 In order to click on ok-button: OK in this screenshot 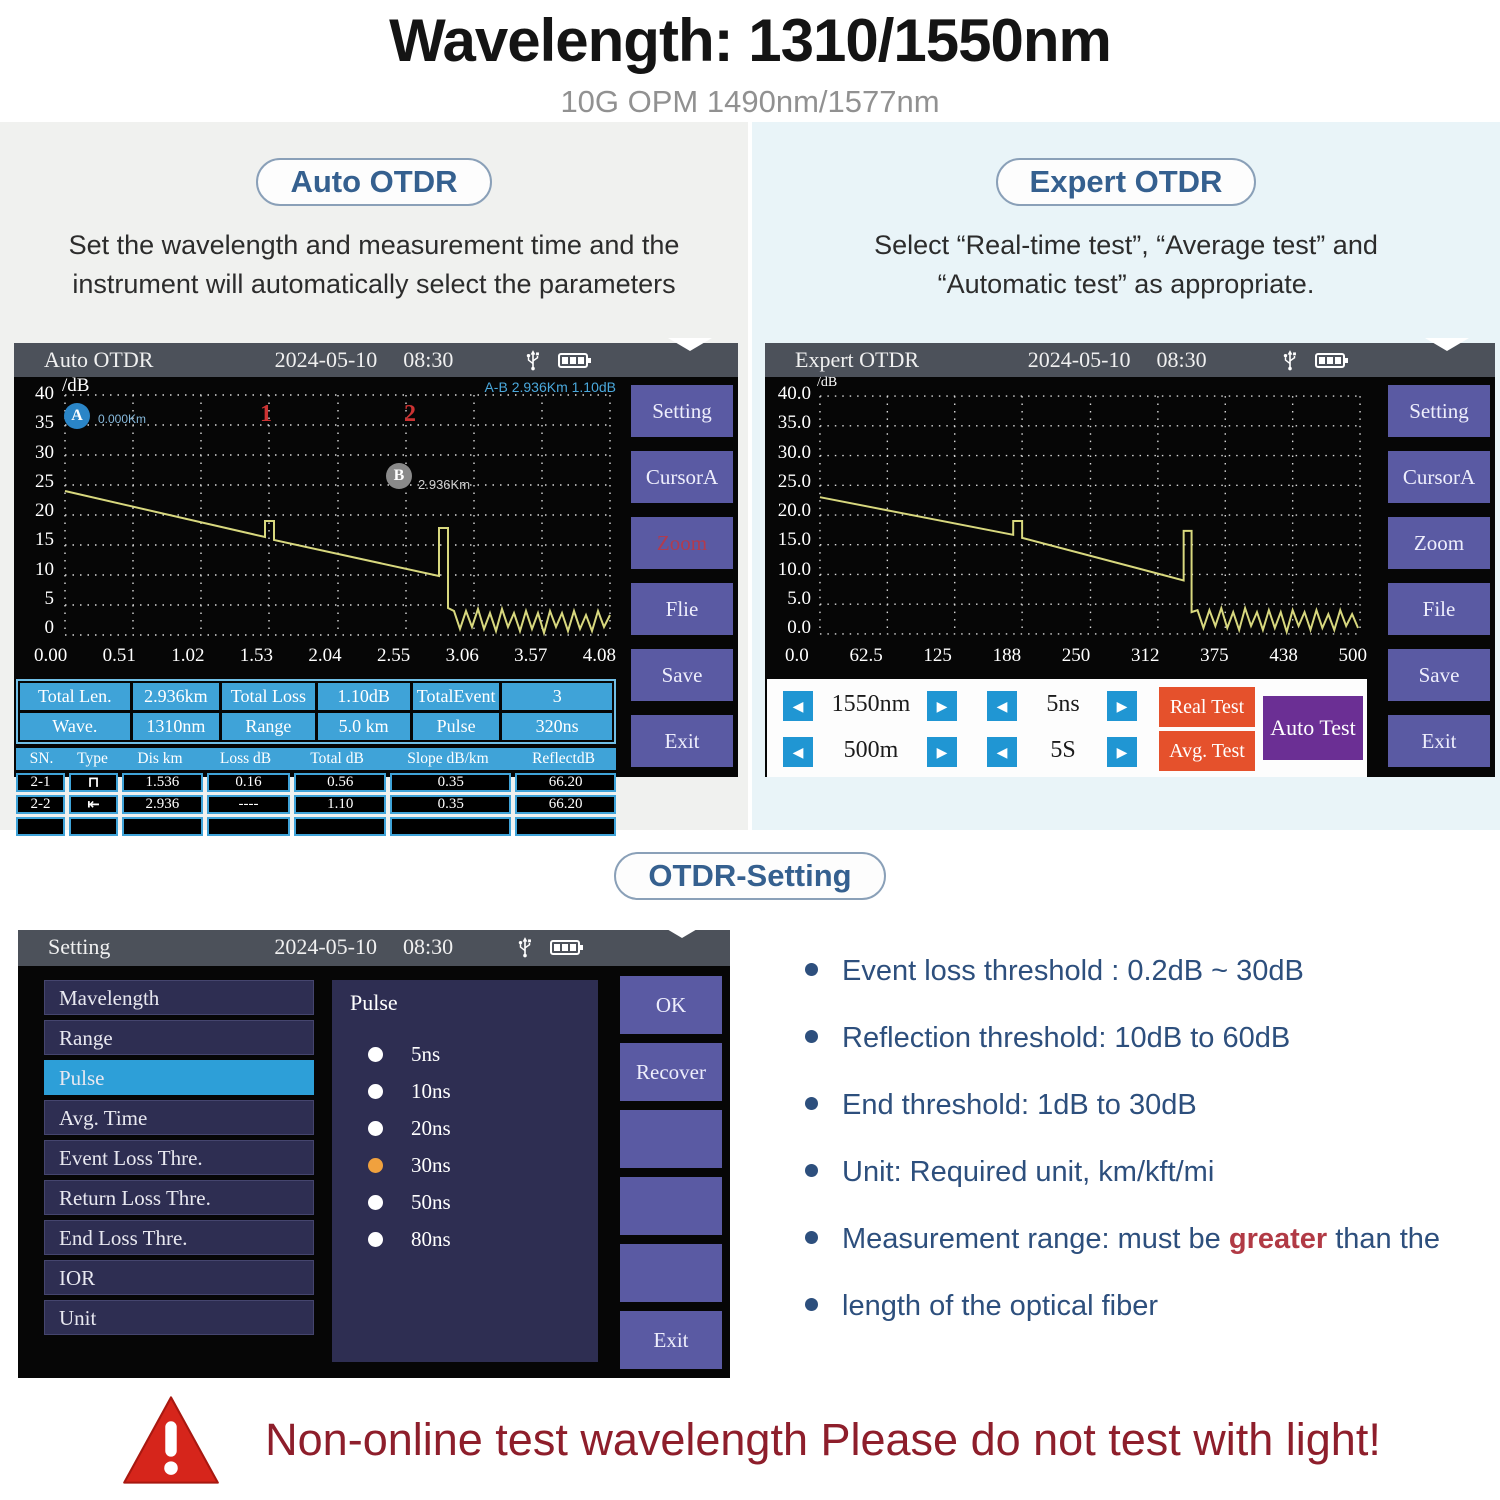, I will do `click(671, 1005)`.